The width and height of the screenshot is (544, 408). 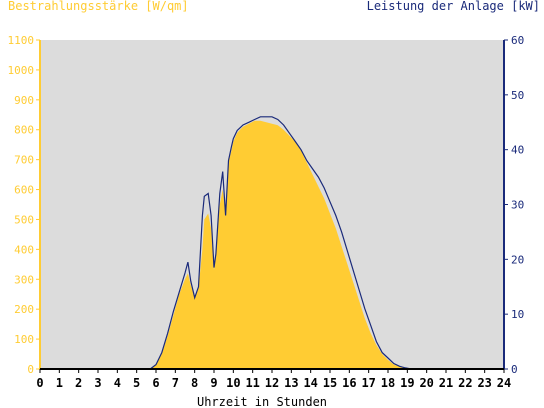 What do you see at coordinates (136, 383) in the screenshot?
I see `x-tick-label: 5` at bounding box center [136, 383].